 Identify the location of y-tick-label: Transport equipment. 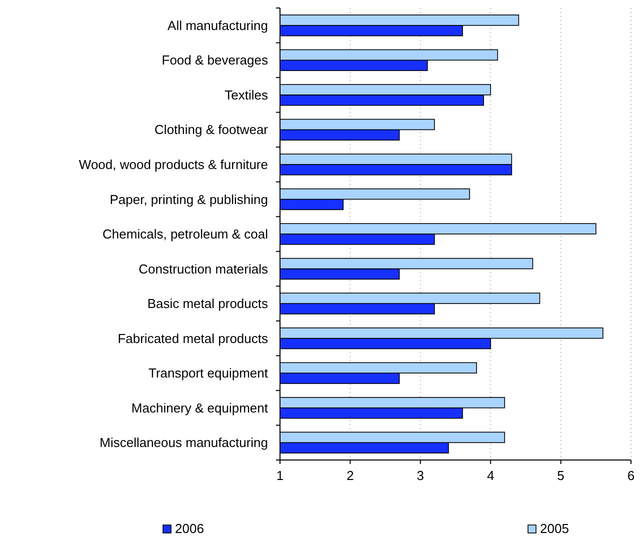
(208, 373).